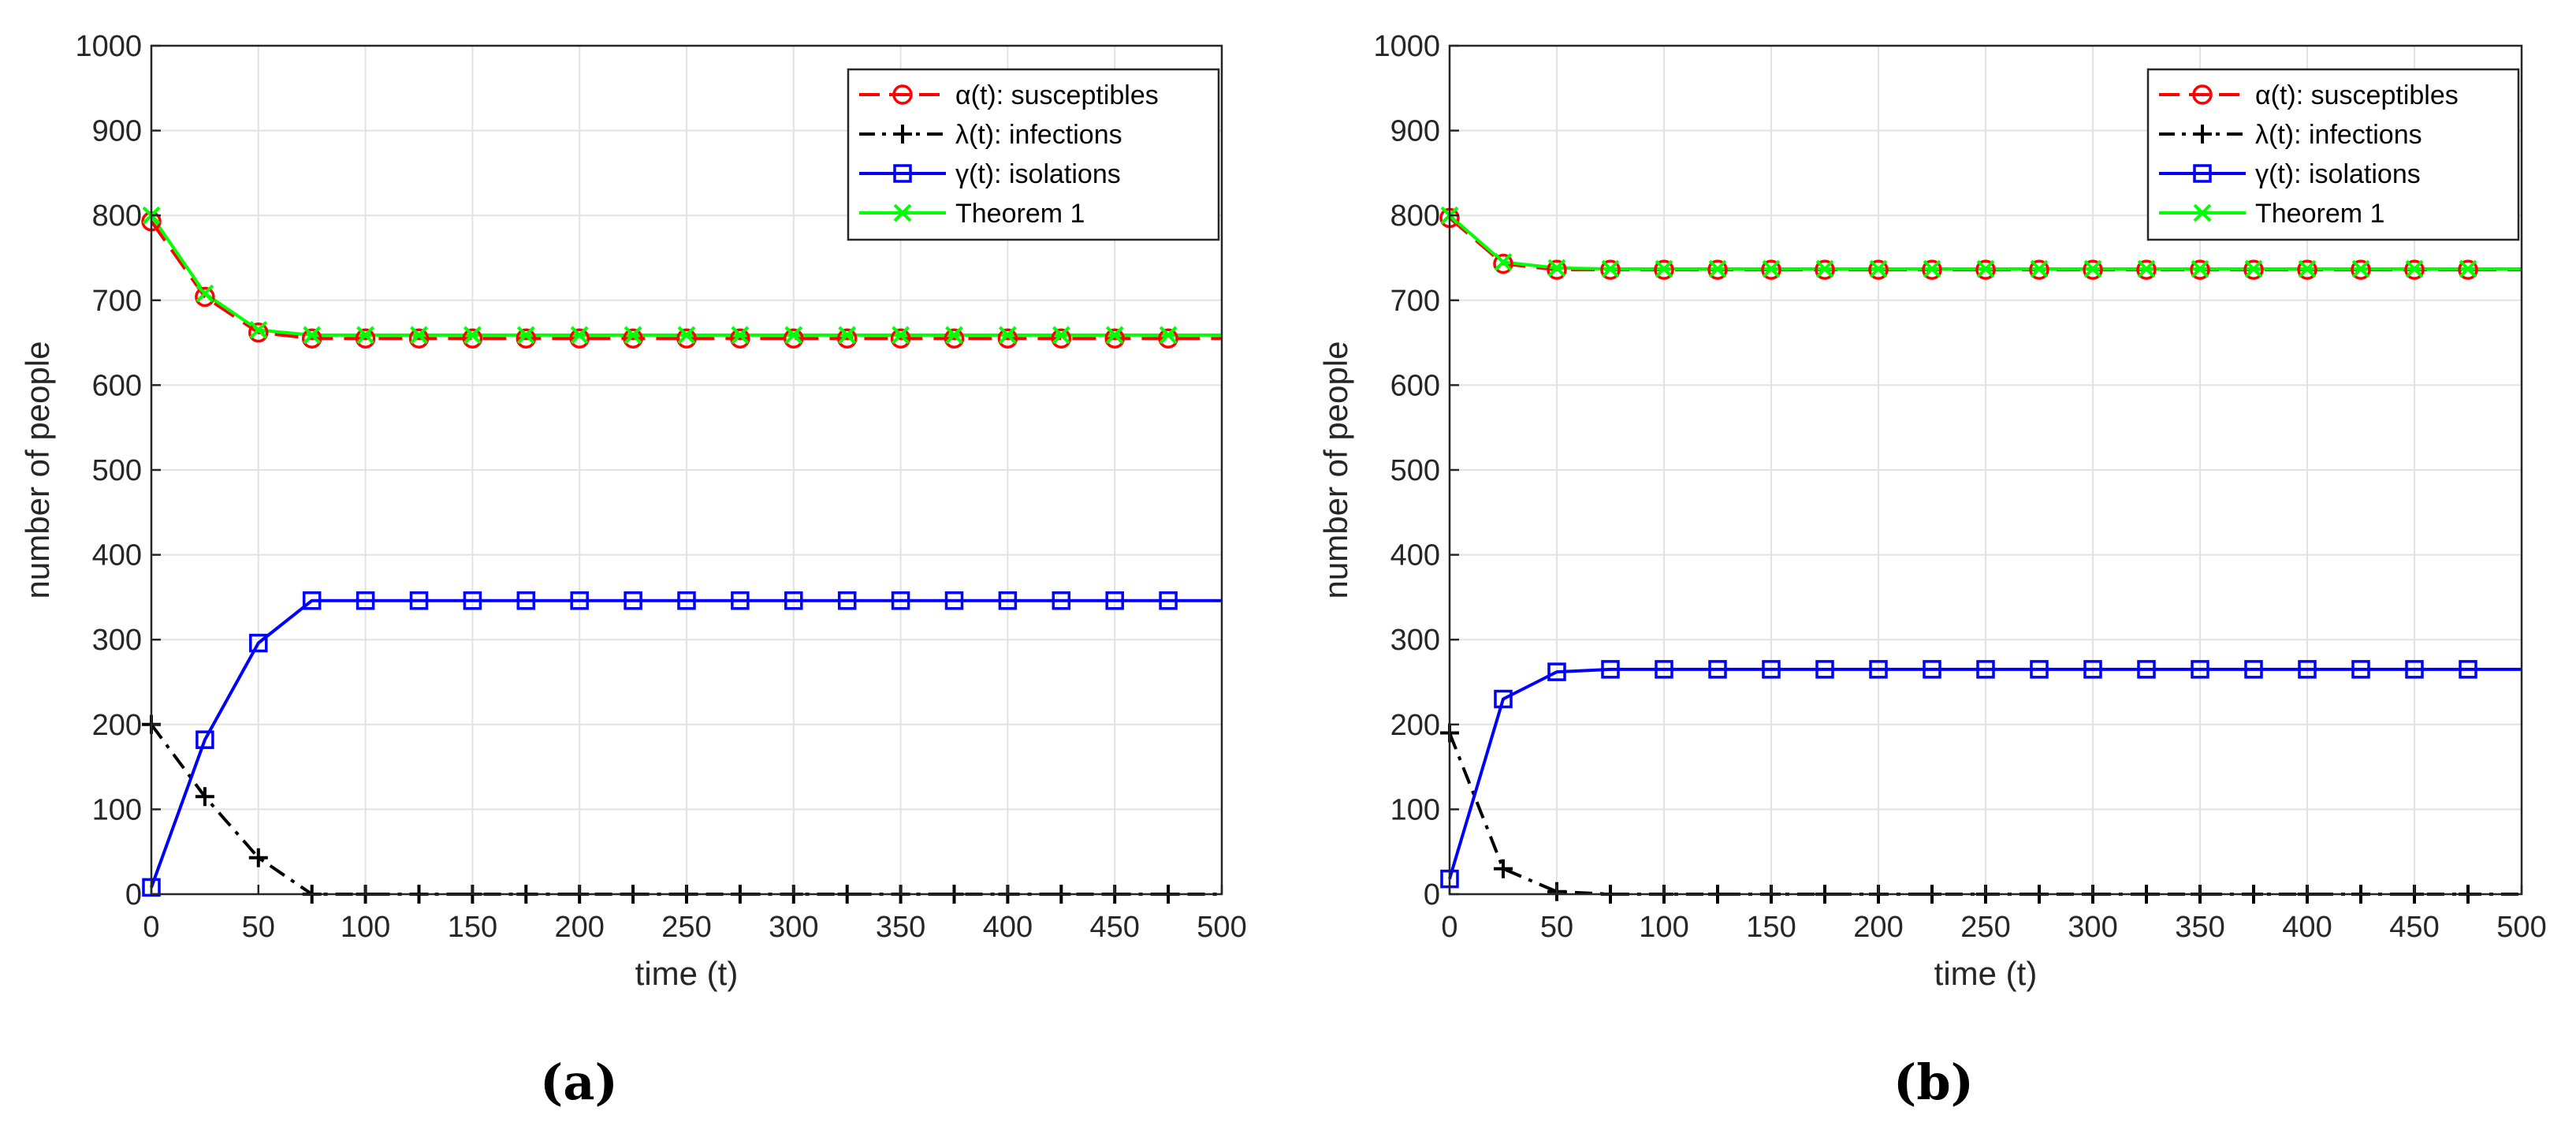 This screenshot has height=1126, width=2576. What do you see at coordinates (2414, 927) in the screenshot?
I see `x-tick-label: 450` at bounding box center [2414, 927].